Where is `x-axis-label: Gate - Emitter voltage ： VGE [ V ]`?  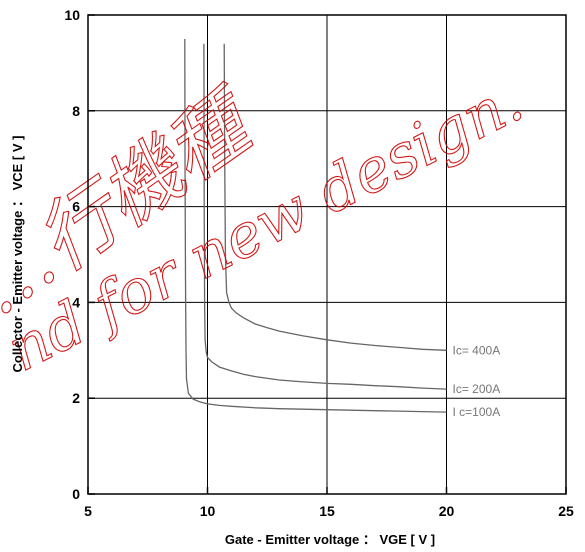 x-axis-label: Gate - Emitter voltage ： VGE [ V ] is located at coordinates (330, 539).